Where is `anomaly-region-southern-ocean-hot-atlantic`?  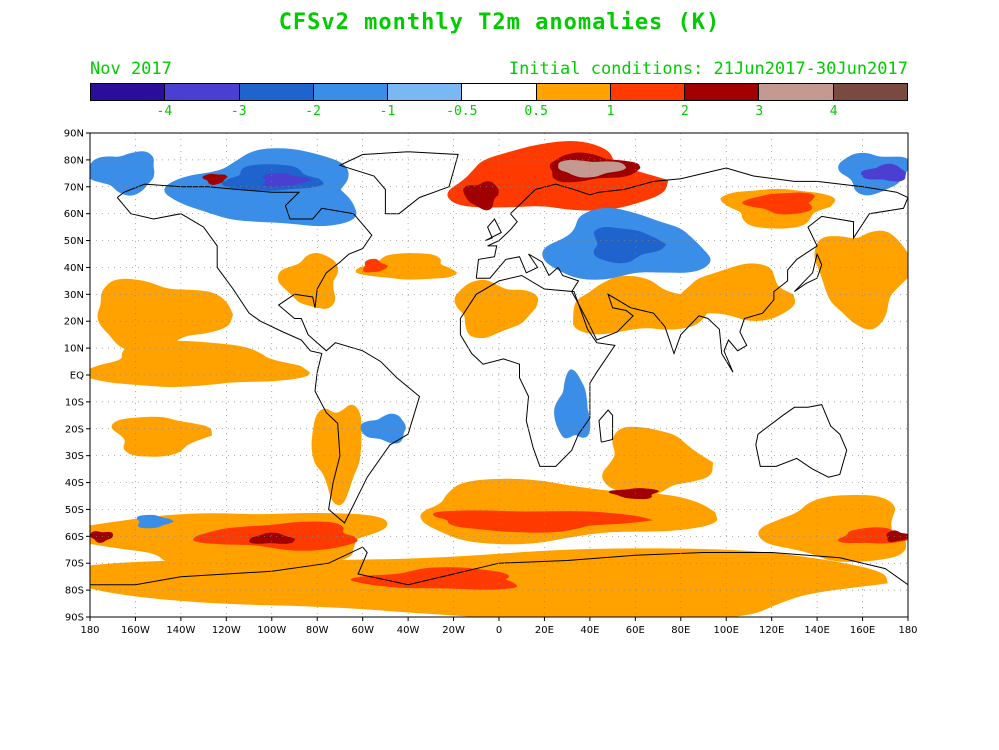 anomaly-region-southern-ocean-hot-atlantic is located at coordinates (543, 521).